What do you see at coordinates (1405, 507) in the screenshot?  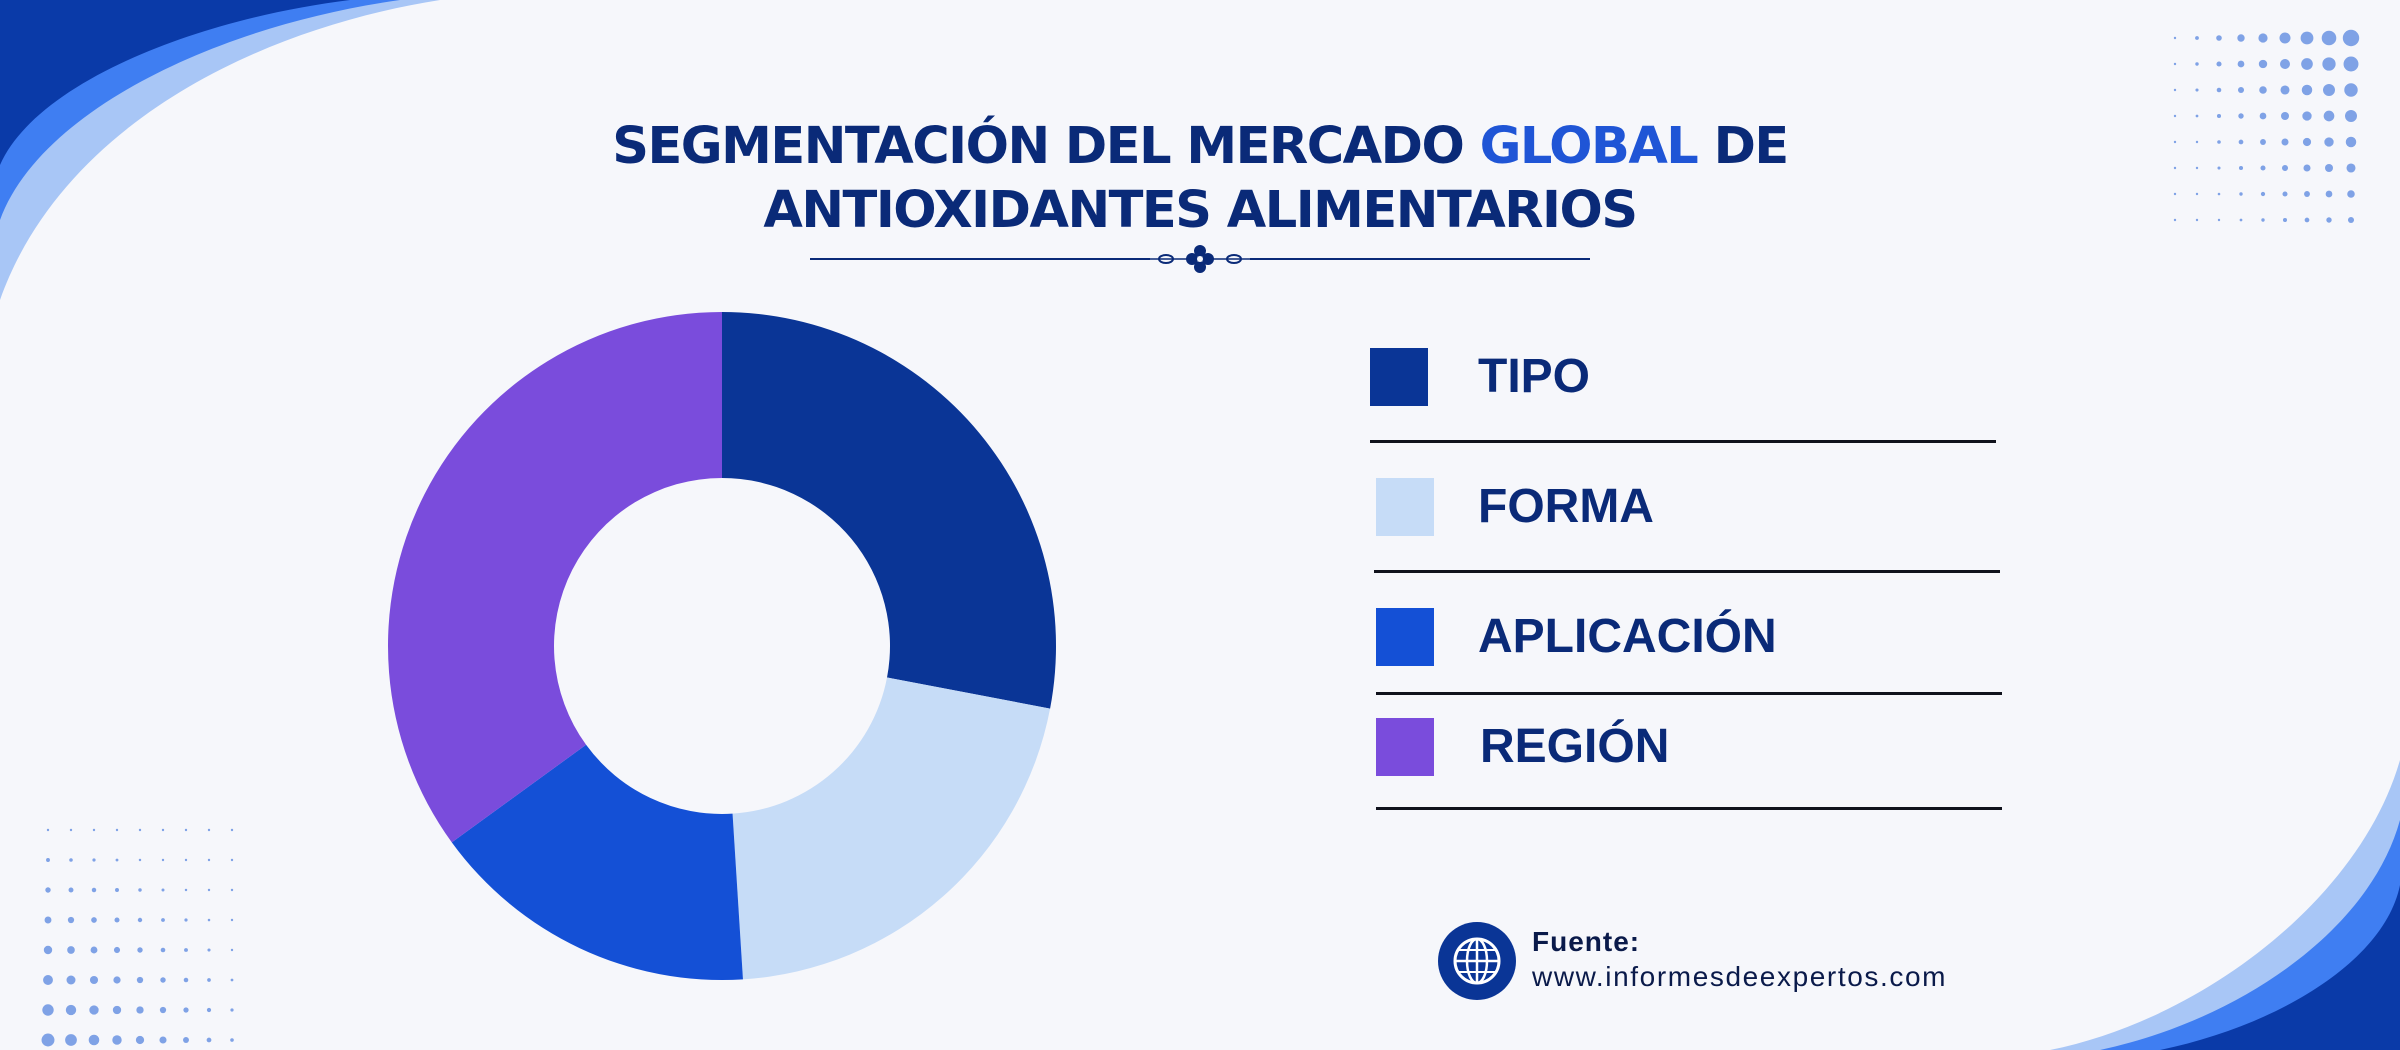 I see `legend-swatch-forma` at bounding box center [1405, 507].